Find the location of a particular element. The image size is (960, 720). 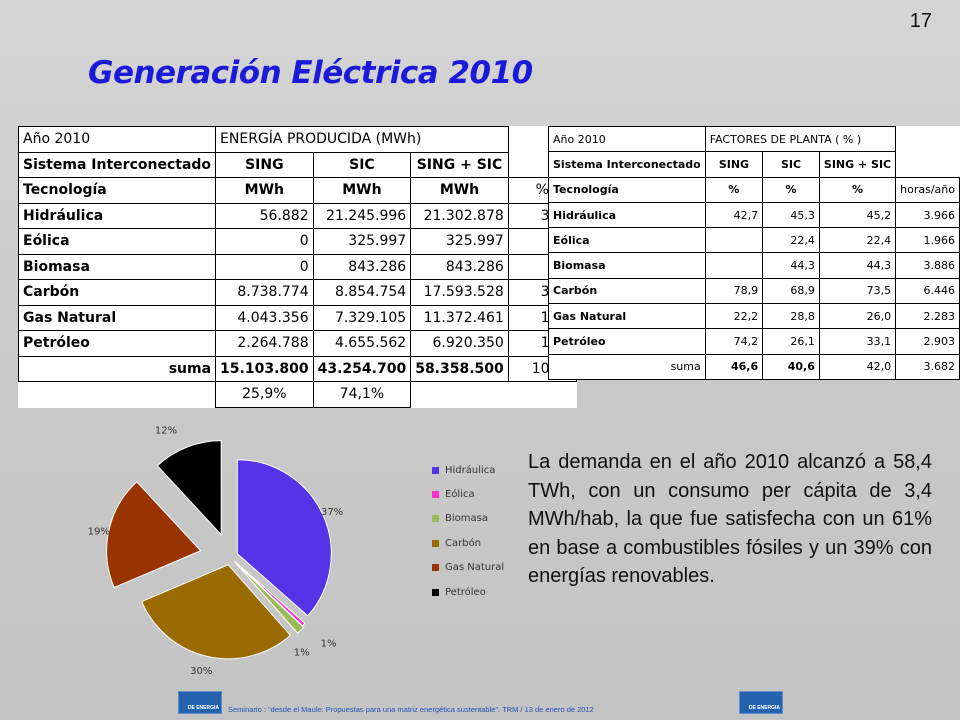

table-cell: 28,8 is located at coordinates (791, 316).